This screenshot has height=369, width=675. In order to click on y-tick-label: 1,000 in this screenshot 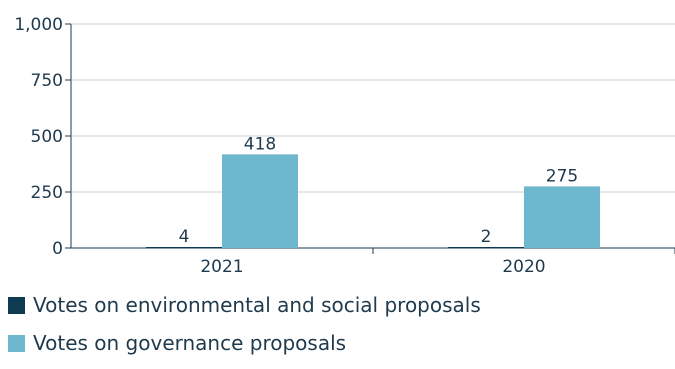, I will do `click(38, 25)`.